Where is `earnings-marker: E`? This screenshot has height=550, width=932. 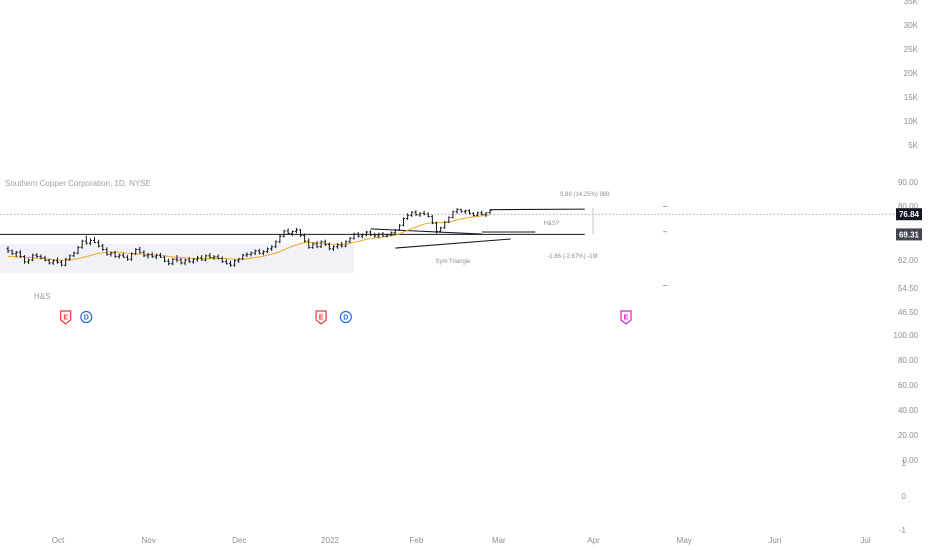 earnings-marker: E is located at coordinates (321, 317).